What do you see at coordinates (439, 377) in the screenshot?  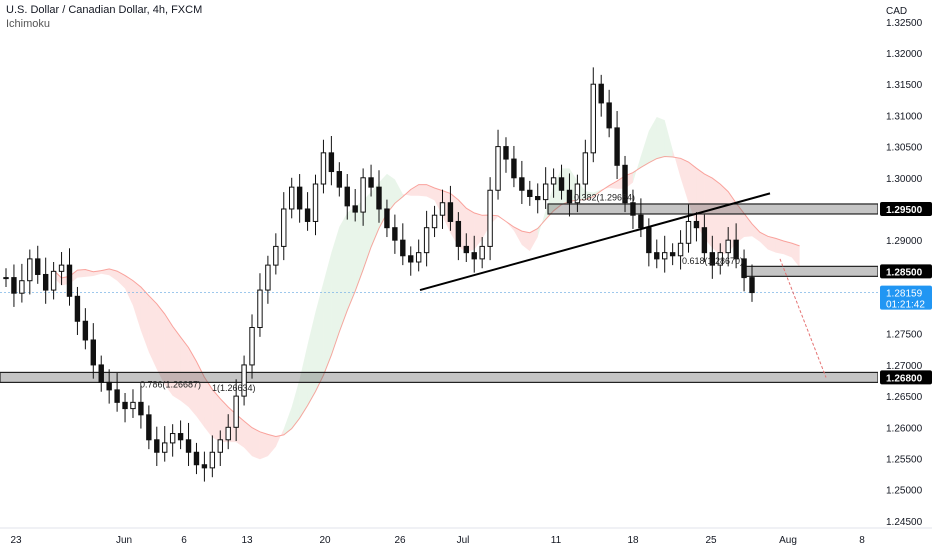 I see `level-zone` at bounding box center [439, 377].